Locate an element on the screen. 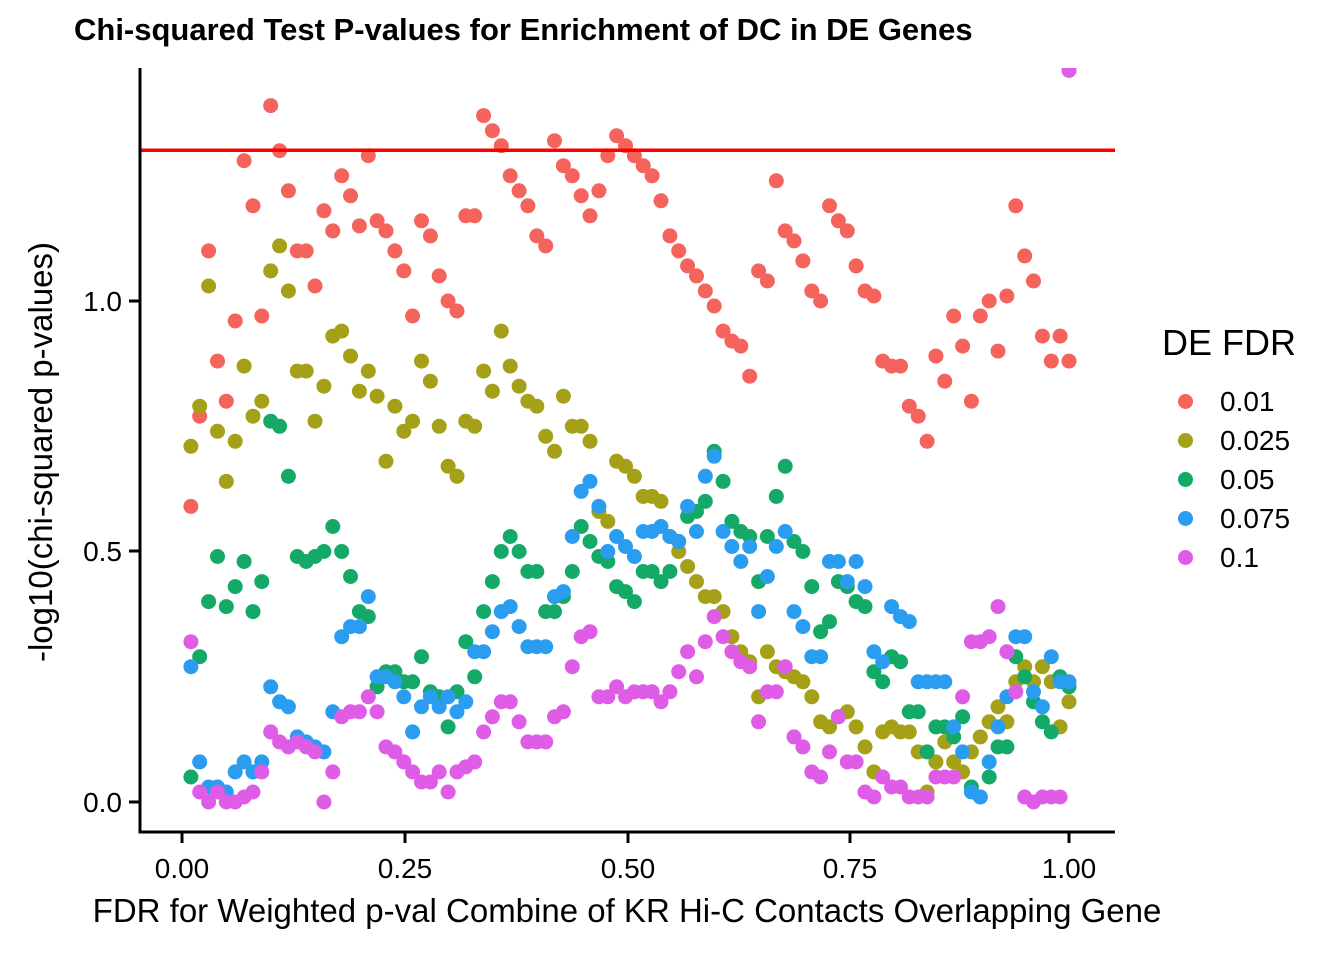 The height and width of the screenshot is (960, 1344). legend-item-0.075: 0.075 is located at coordinates (1251, 518).